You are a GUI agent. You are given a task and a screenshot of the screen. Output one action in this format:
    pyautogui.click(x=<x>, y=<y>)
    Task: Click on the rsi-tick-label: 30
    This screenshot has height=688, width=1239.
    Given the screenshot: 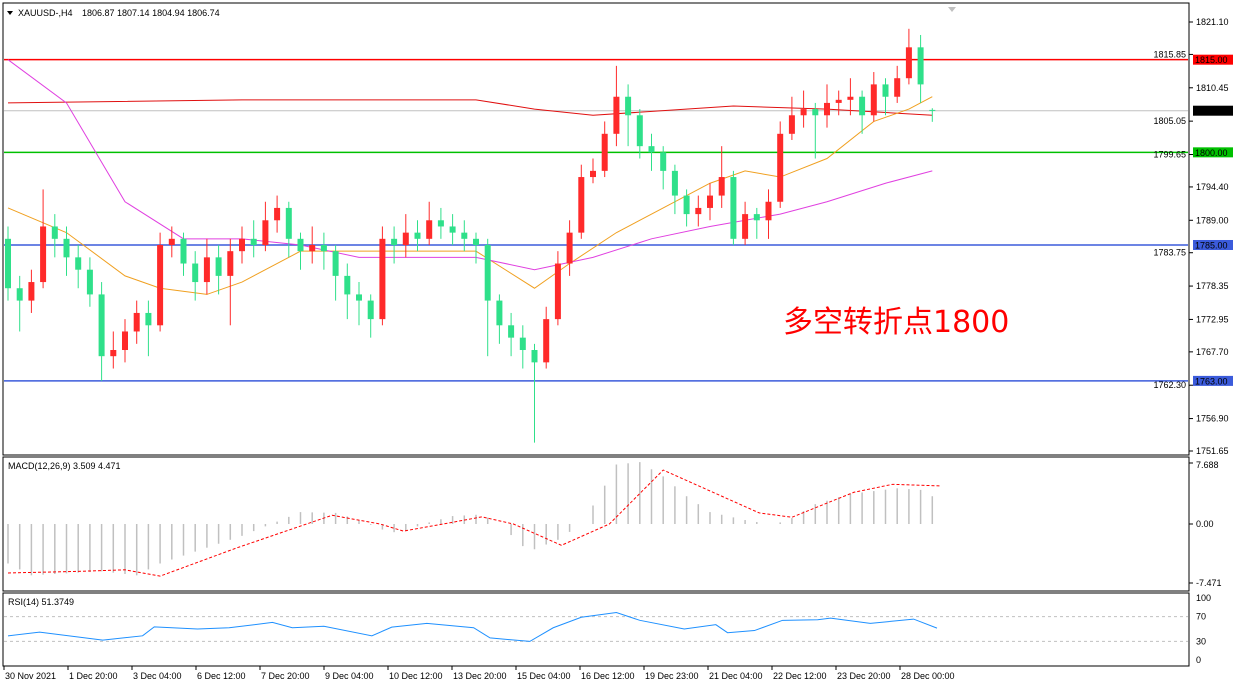 What is the action you would take?
    pyautogui.click(x=1201, y=641)
    